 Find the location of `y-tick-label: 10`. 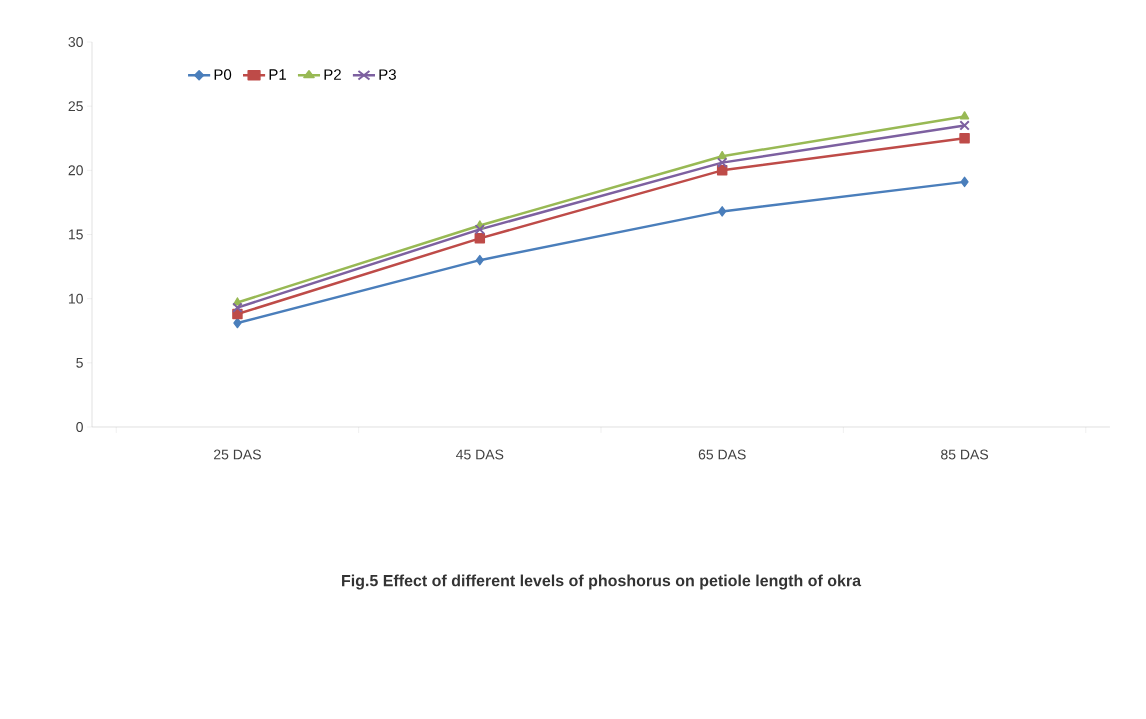

y-tick-label: 10 is located at coordinates (75, 298).